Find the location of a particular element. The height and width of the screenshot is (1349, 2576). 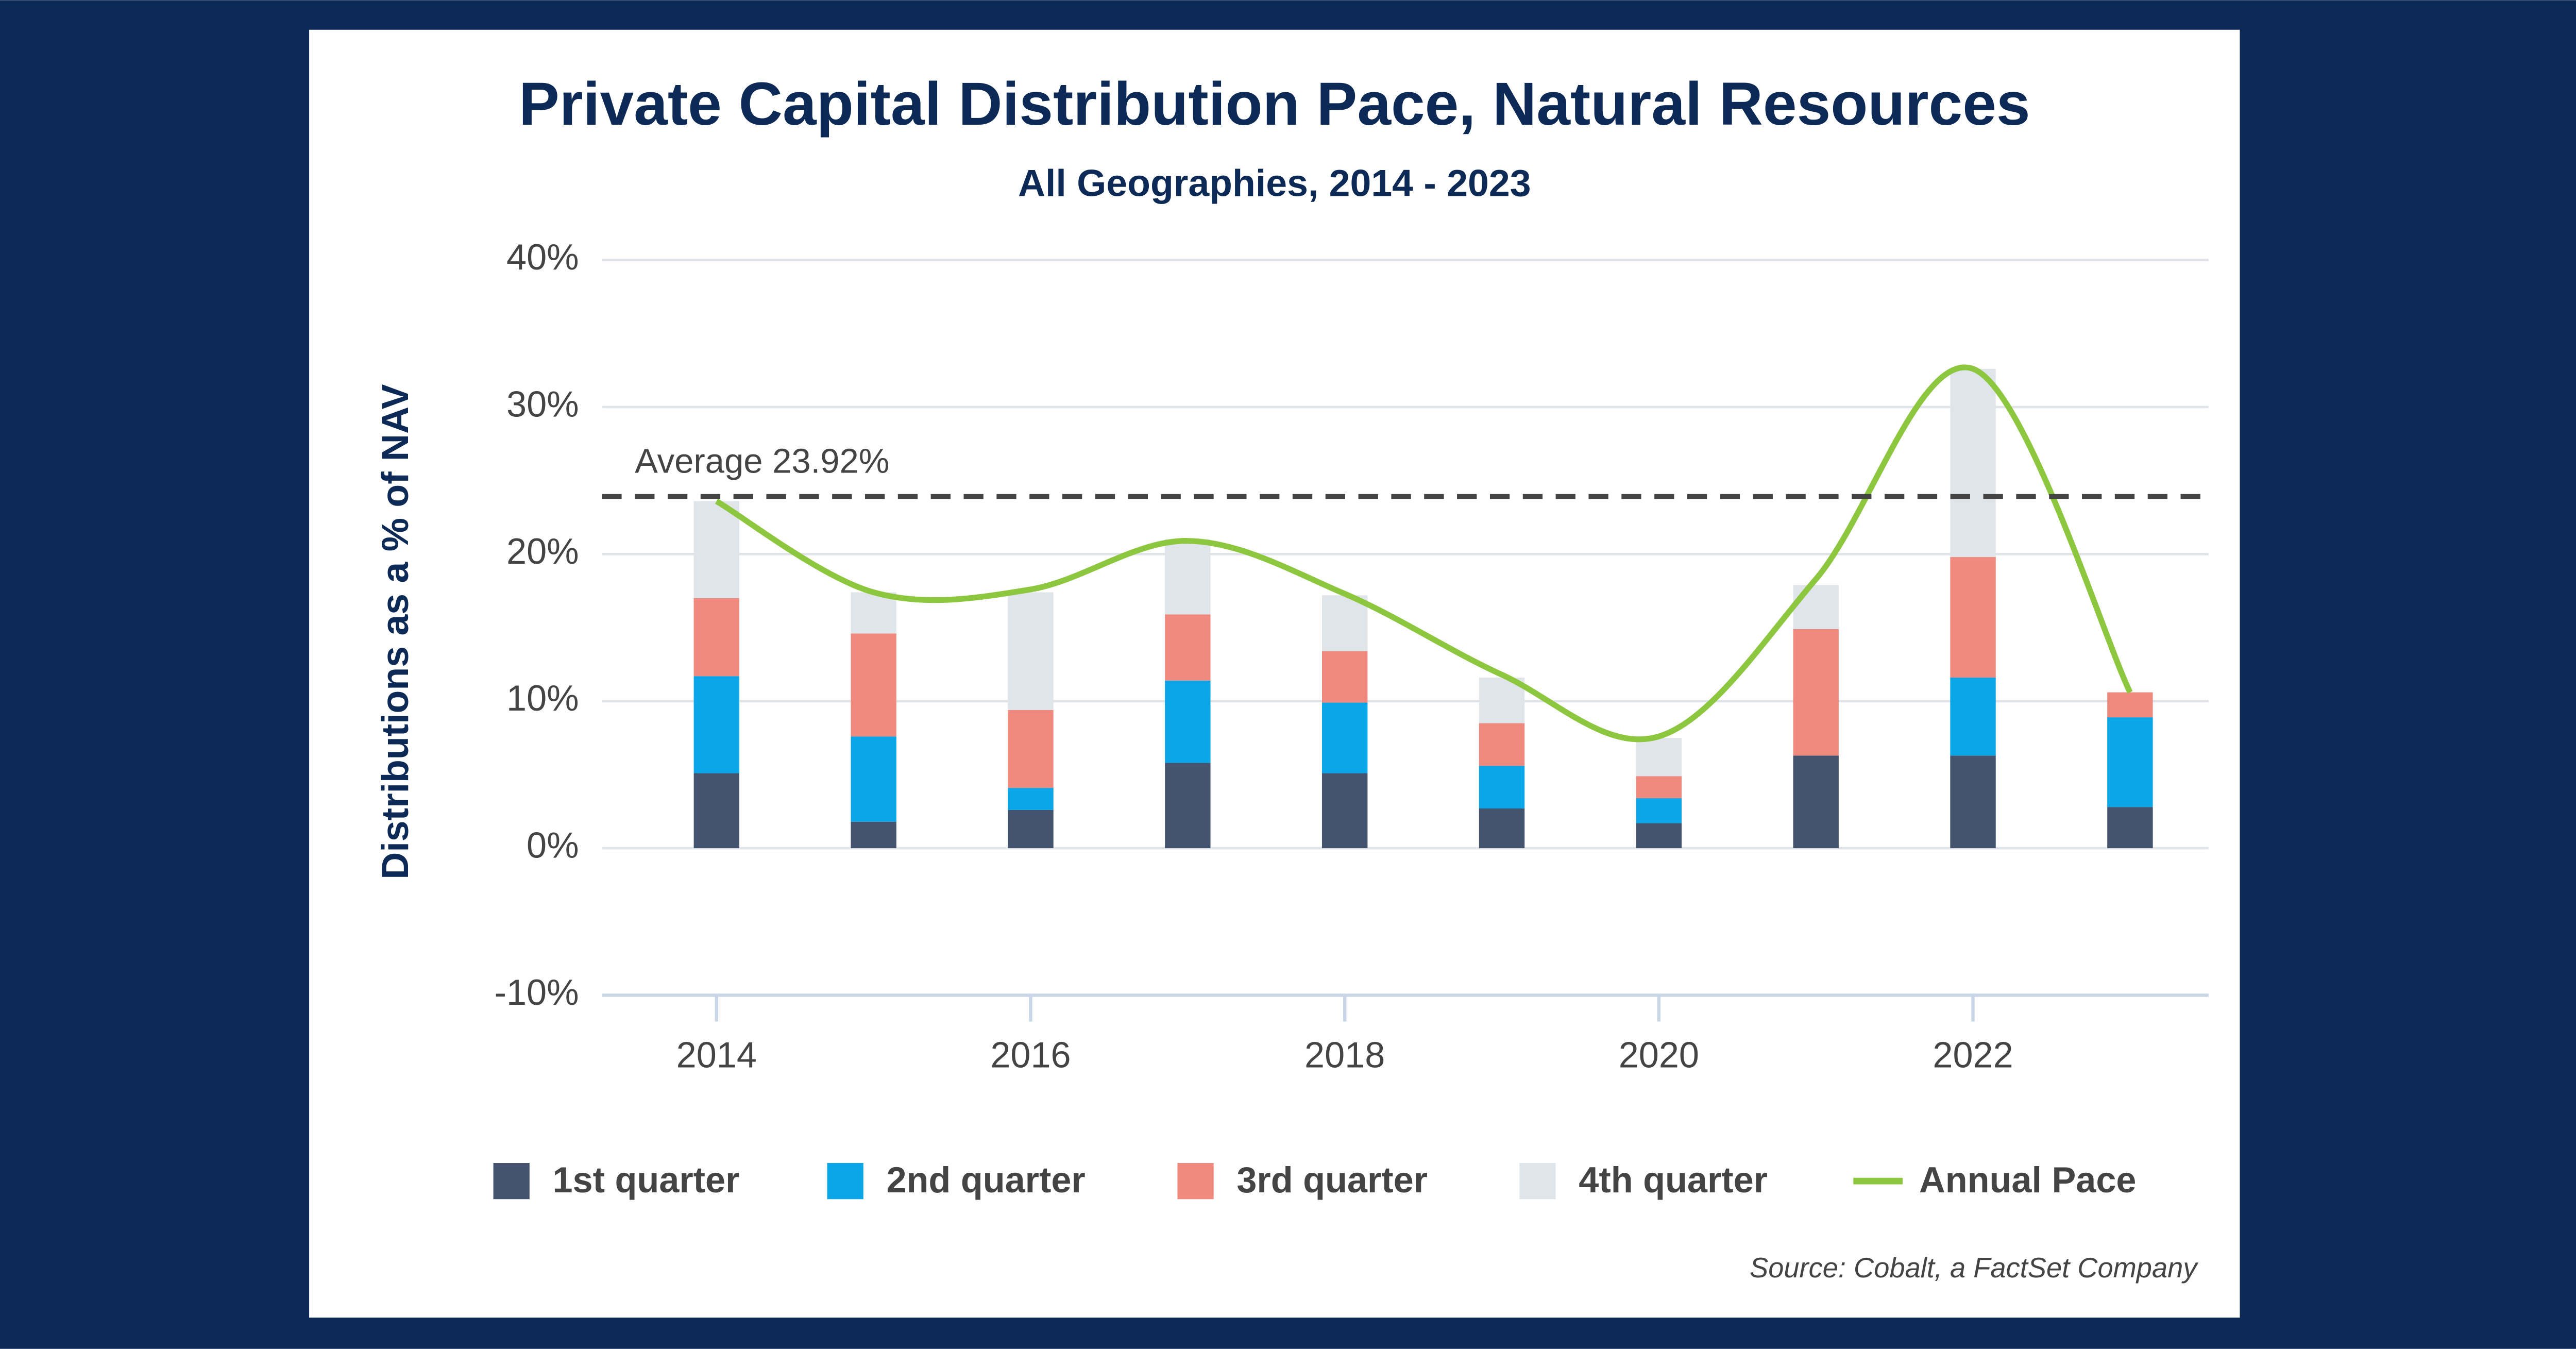

x-tick-label: 2020 is located at coordinates (1659, 1054).